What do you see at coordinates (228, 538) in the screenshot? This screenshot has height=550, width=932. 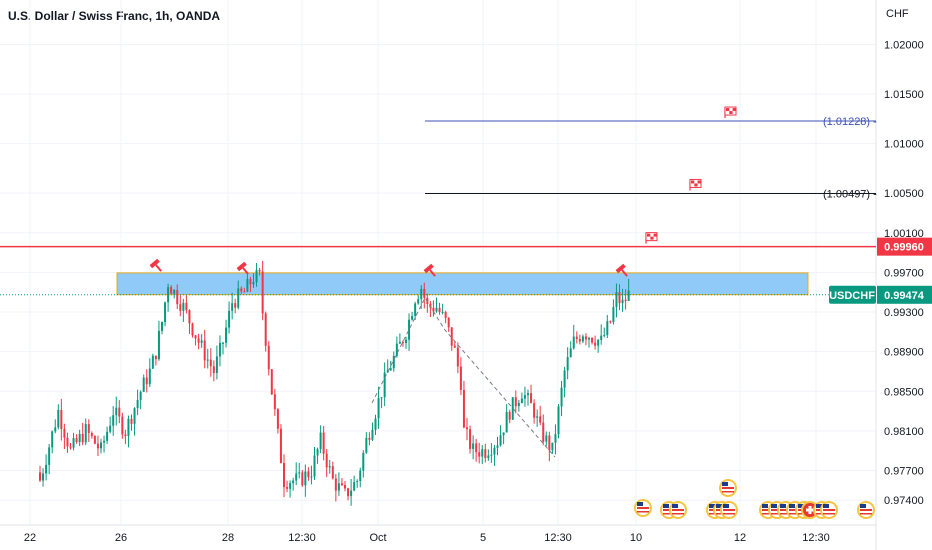 I see `x-tick-label: 28` at bounding box center [228, 538].